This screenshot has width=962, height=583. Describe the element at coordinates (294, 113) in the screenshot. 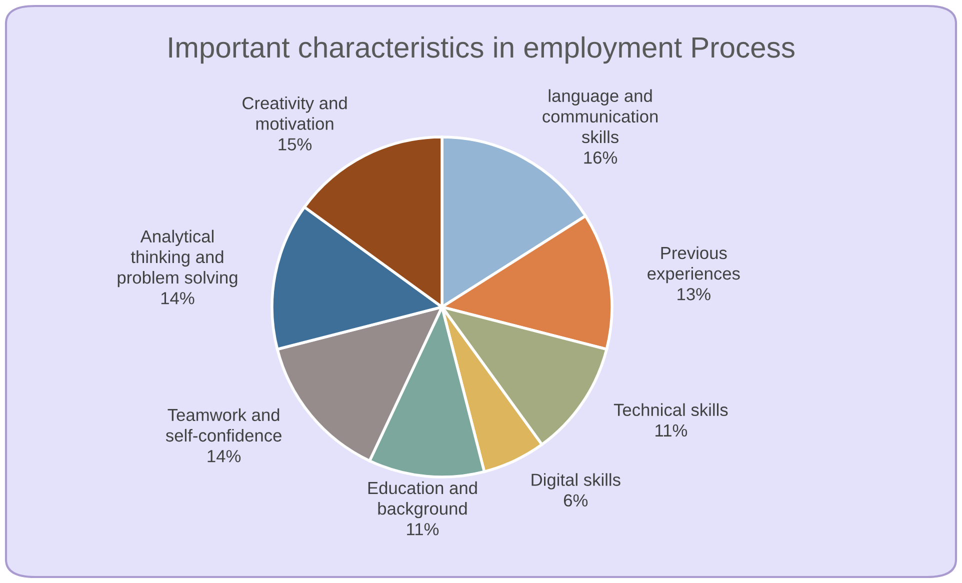

I see `slice-label: Creativity and motivation` at that location.